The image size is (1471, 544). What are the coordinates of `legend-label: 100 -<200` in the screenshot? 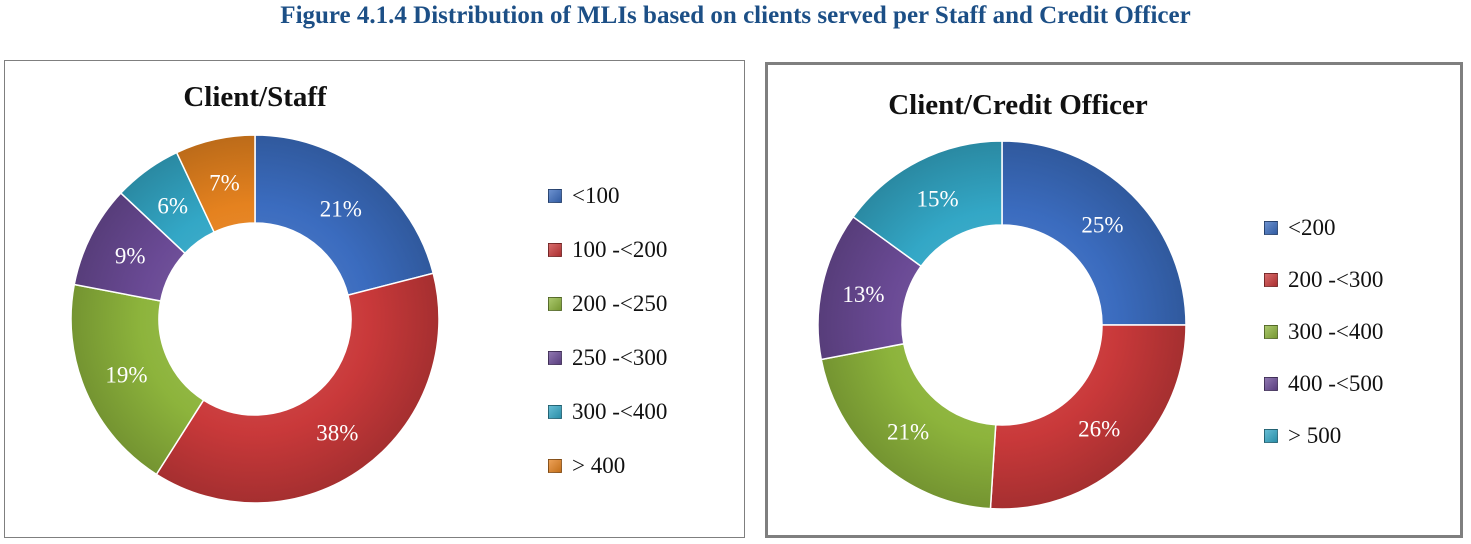 It's located at (620, 249).